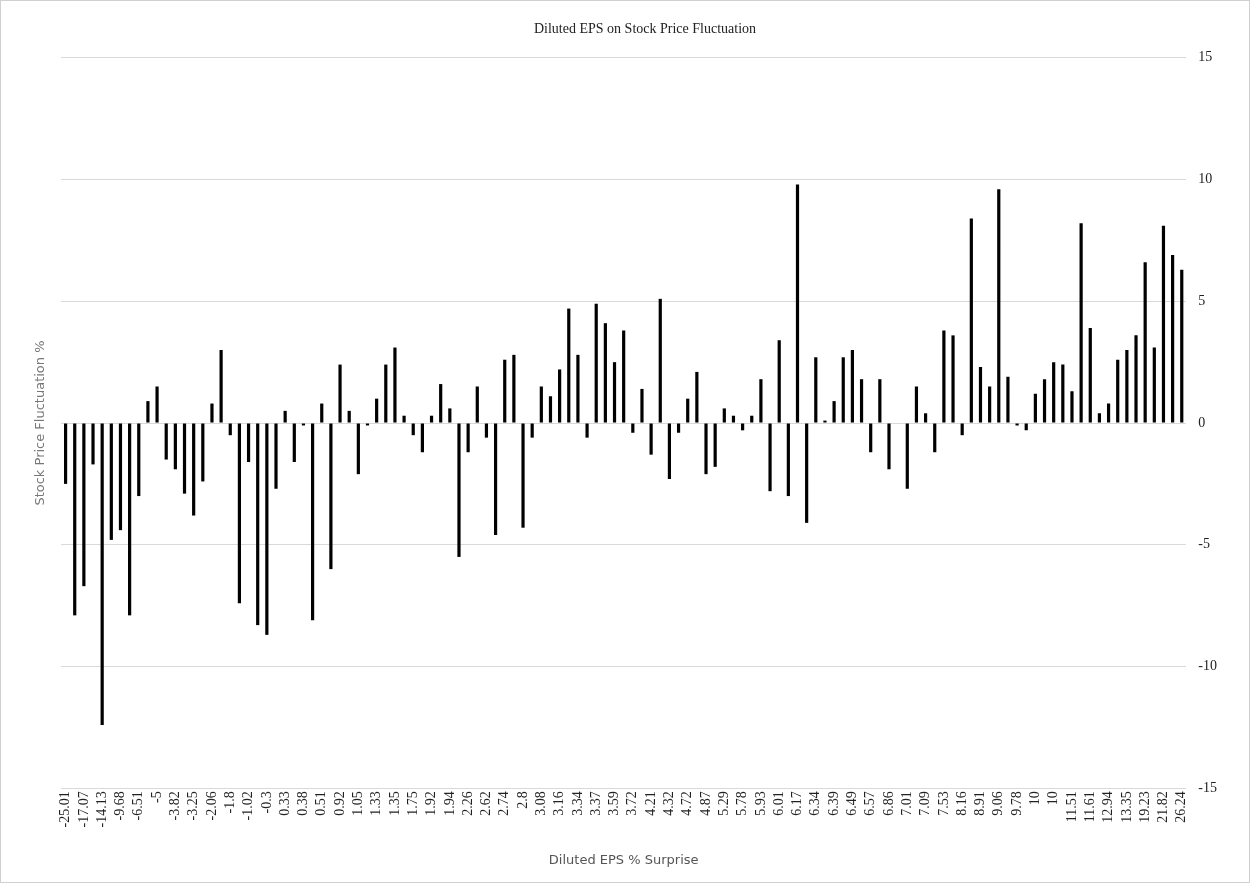 Image resolution: width=1250 pixels, height=883 pixels. Describe the element at coordinates (1204, 544) in the screenshot. I see `y-tick-label: -5` at that location.